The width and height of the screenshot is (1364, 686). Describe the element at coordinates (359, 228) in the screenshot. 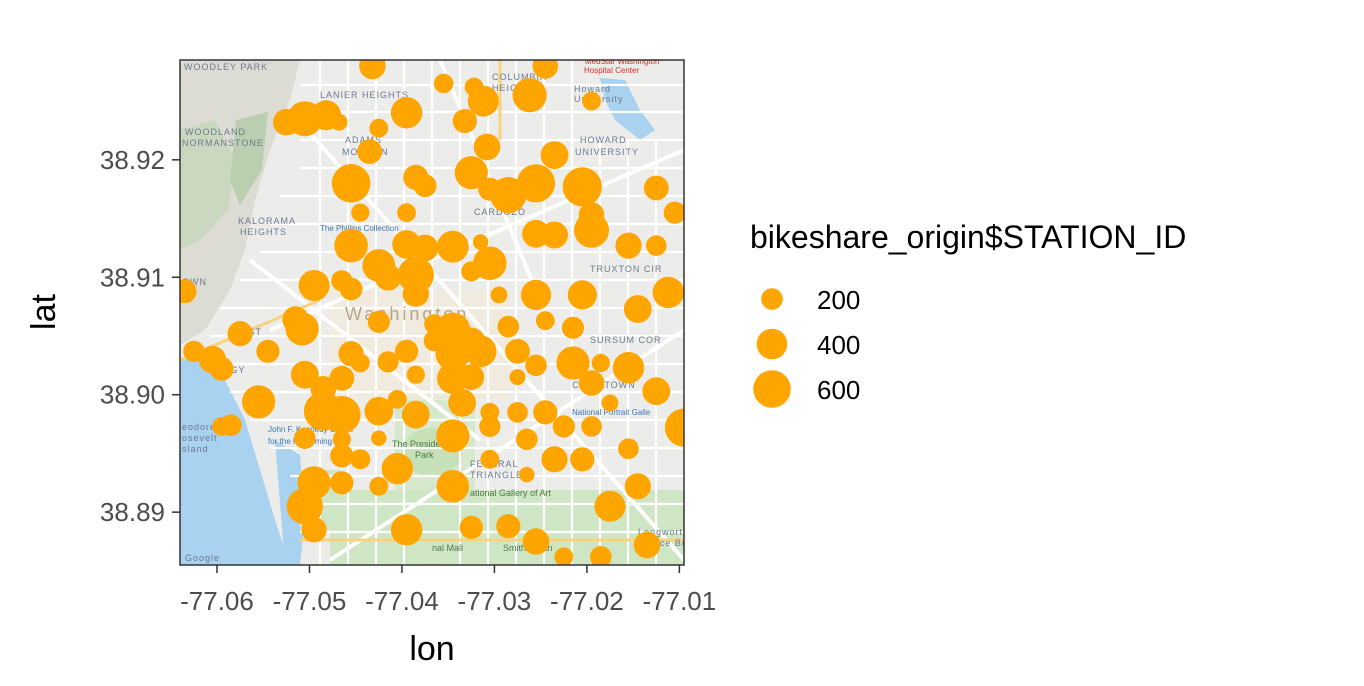

I see `svg-text: The Phillips Collection` at that location.